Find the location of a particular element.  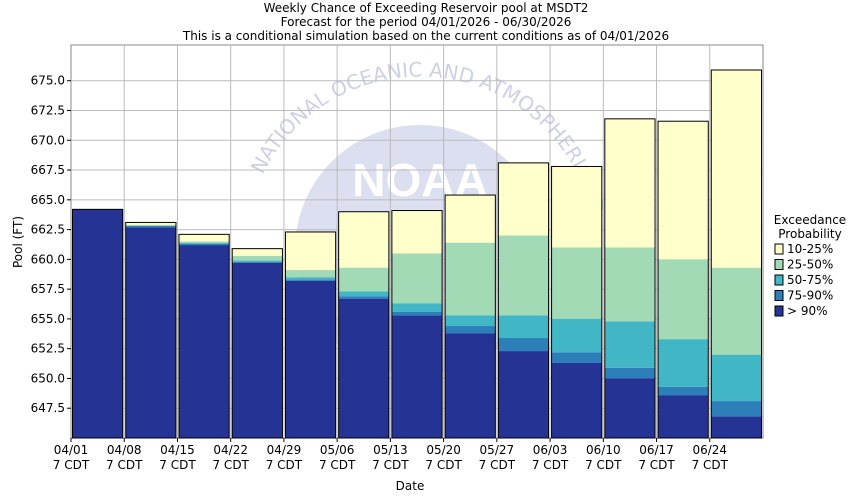

bar-segment-8-gt90 is located at coordinates (523, 394).